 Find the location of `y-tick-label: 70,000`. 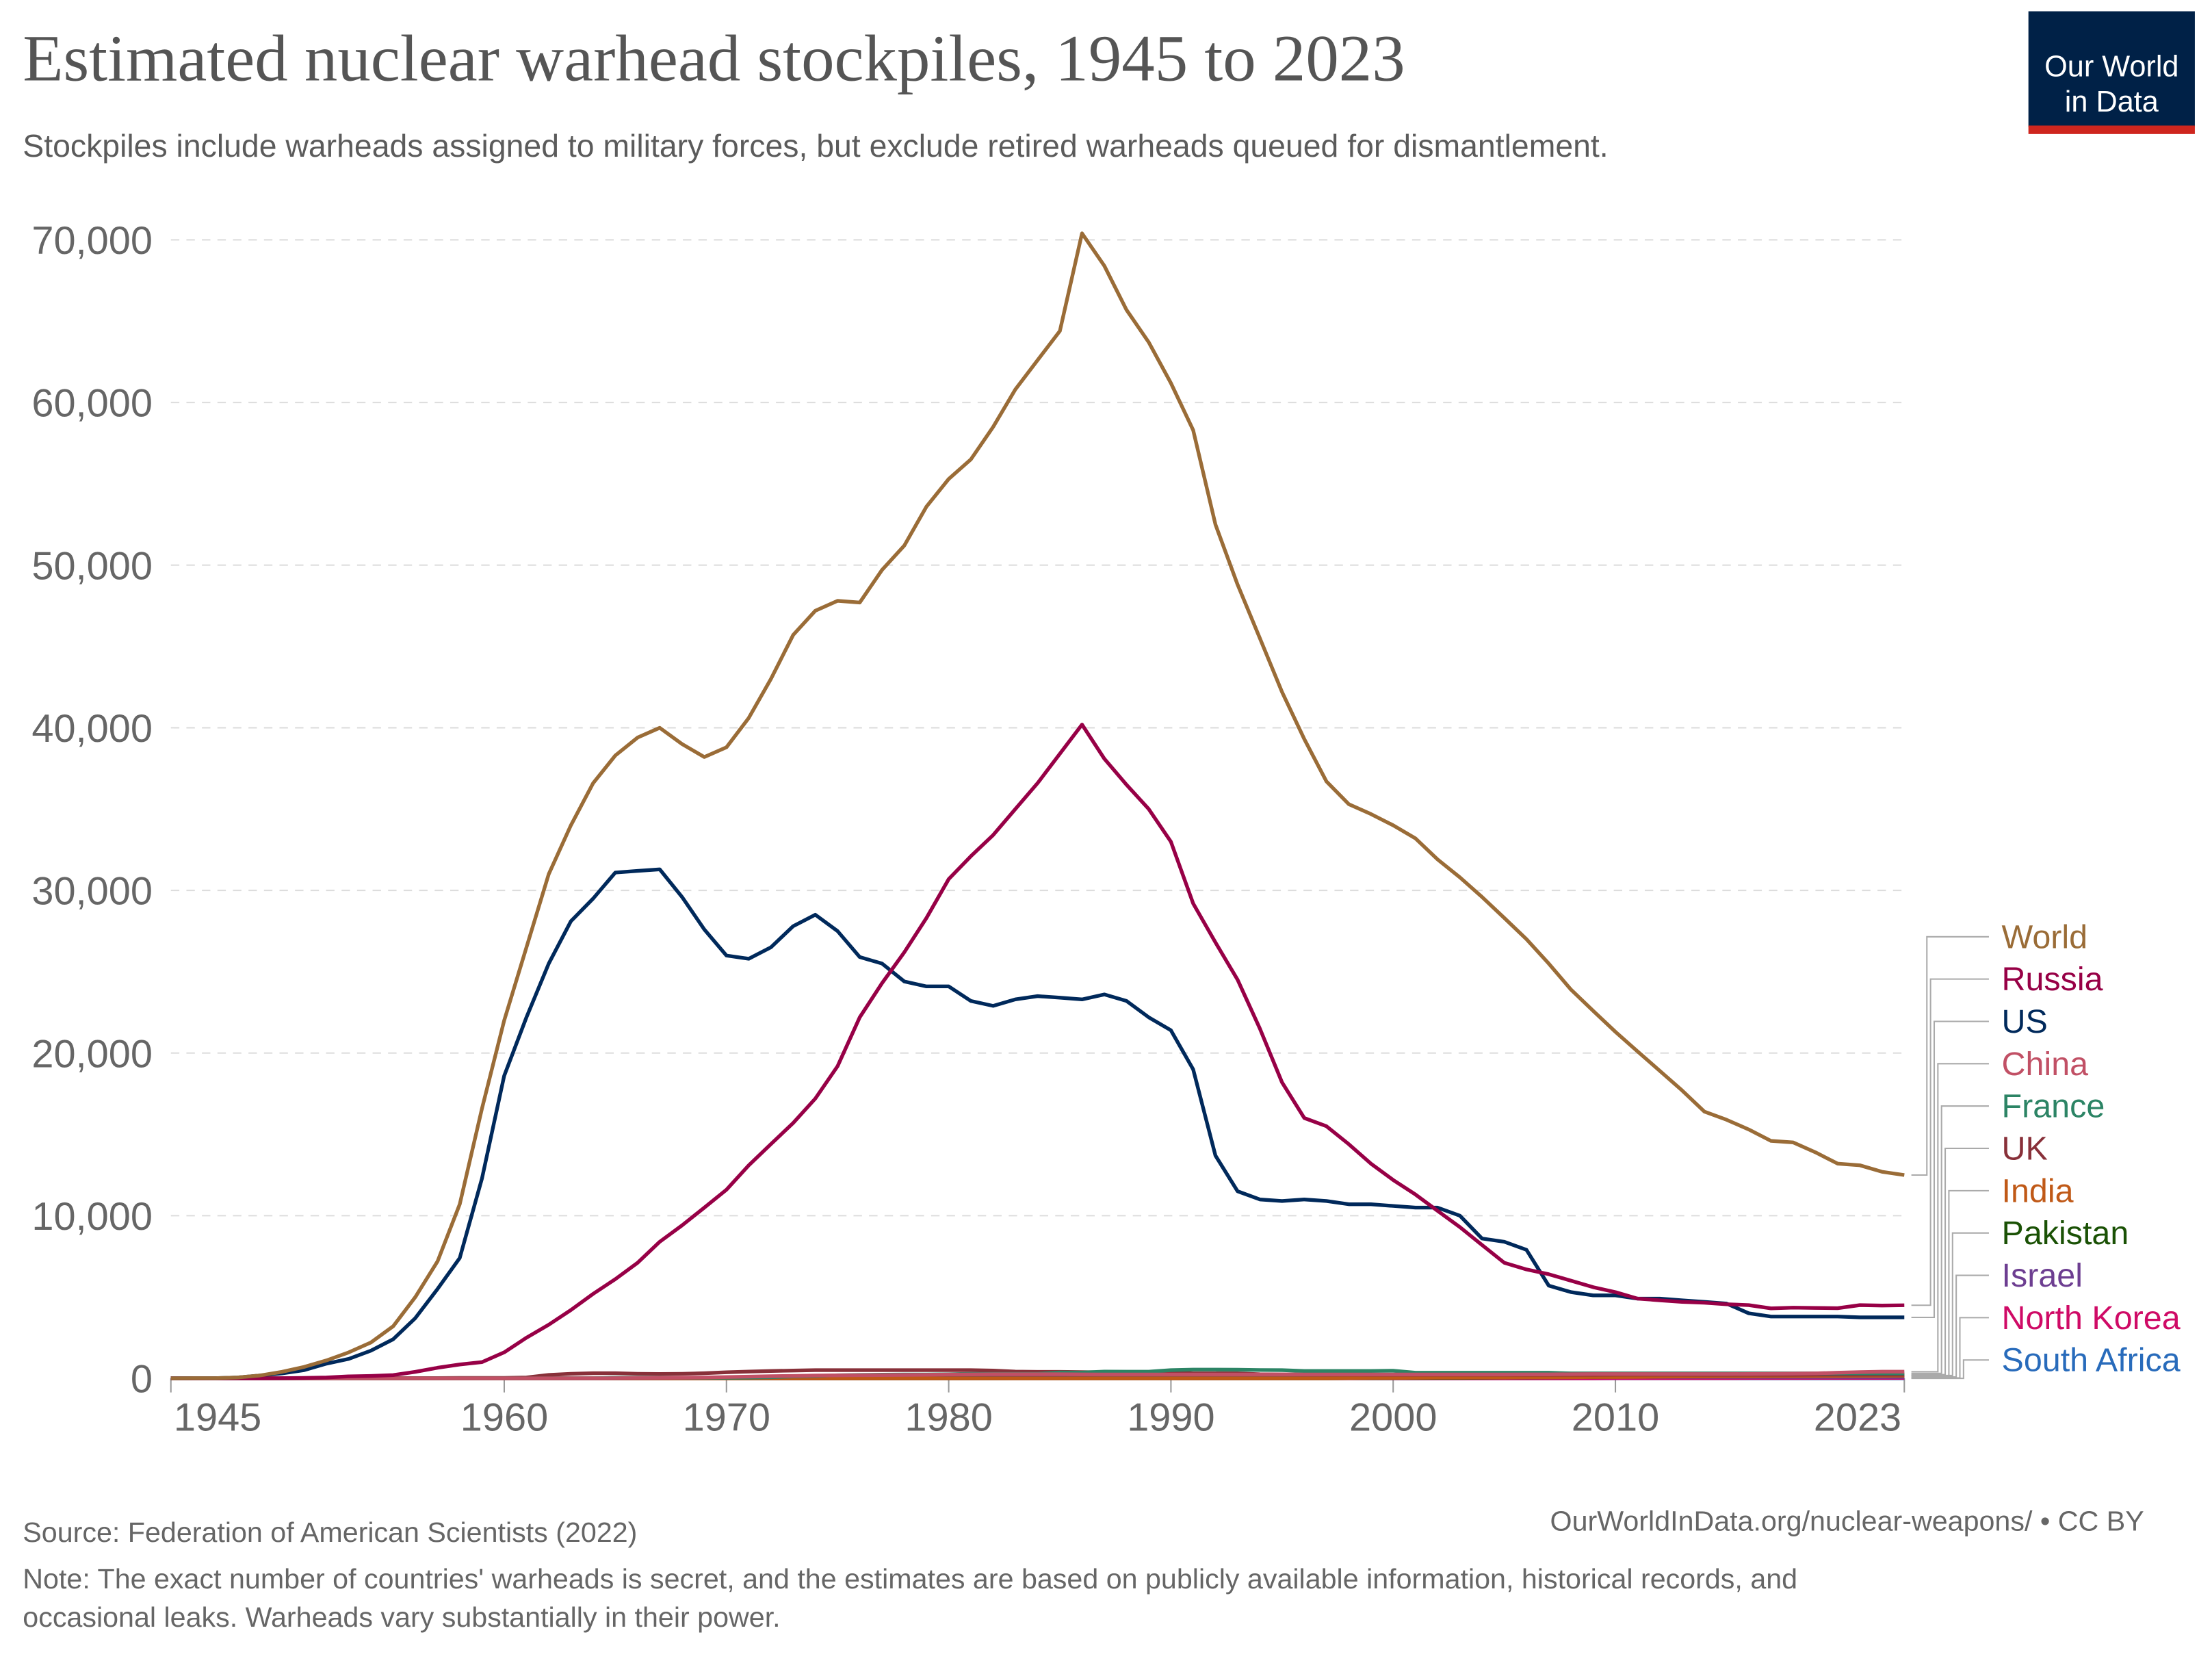

y-tick-label: 70,000 is located at coordinates (92, 241).